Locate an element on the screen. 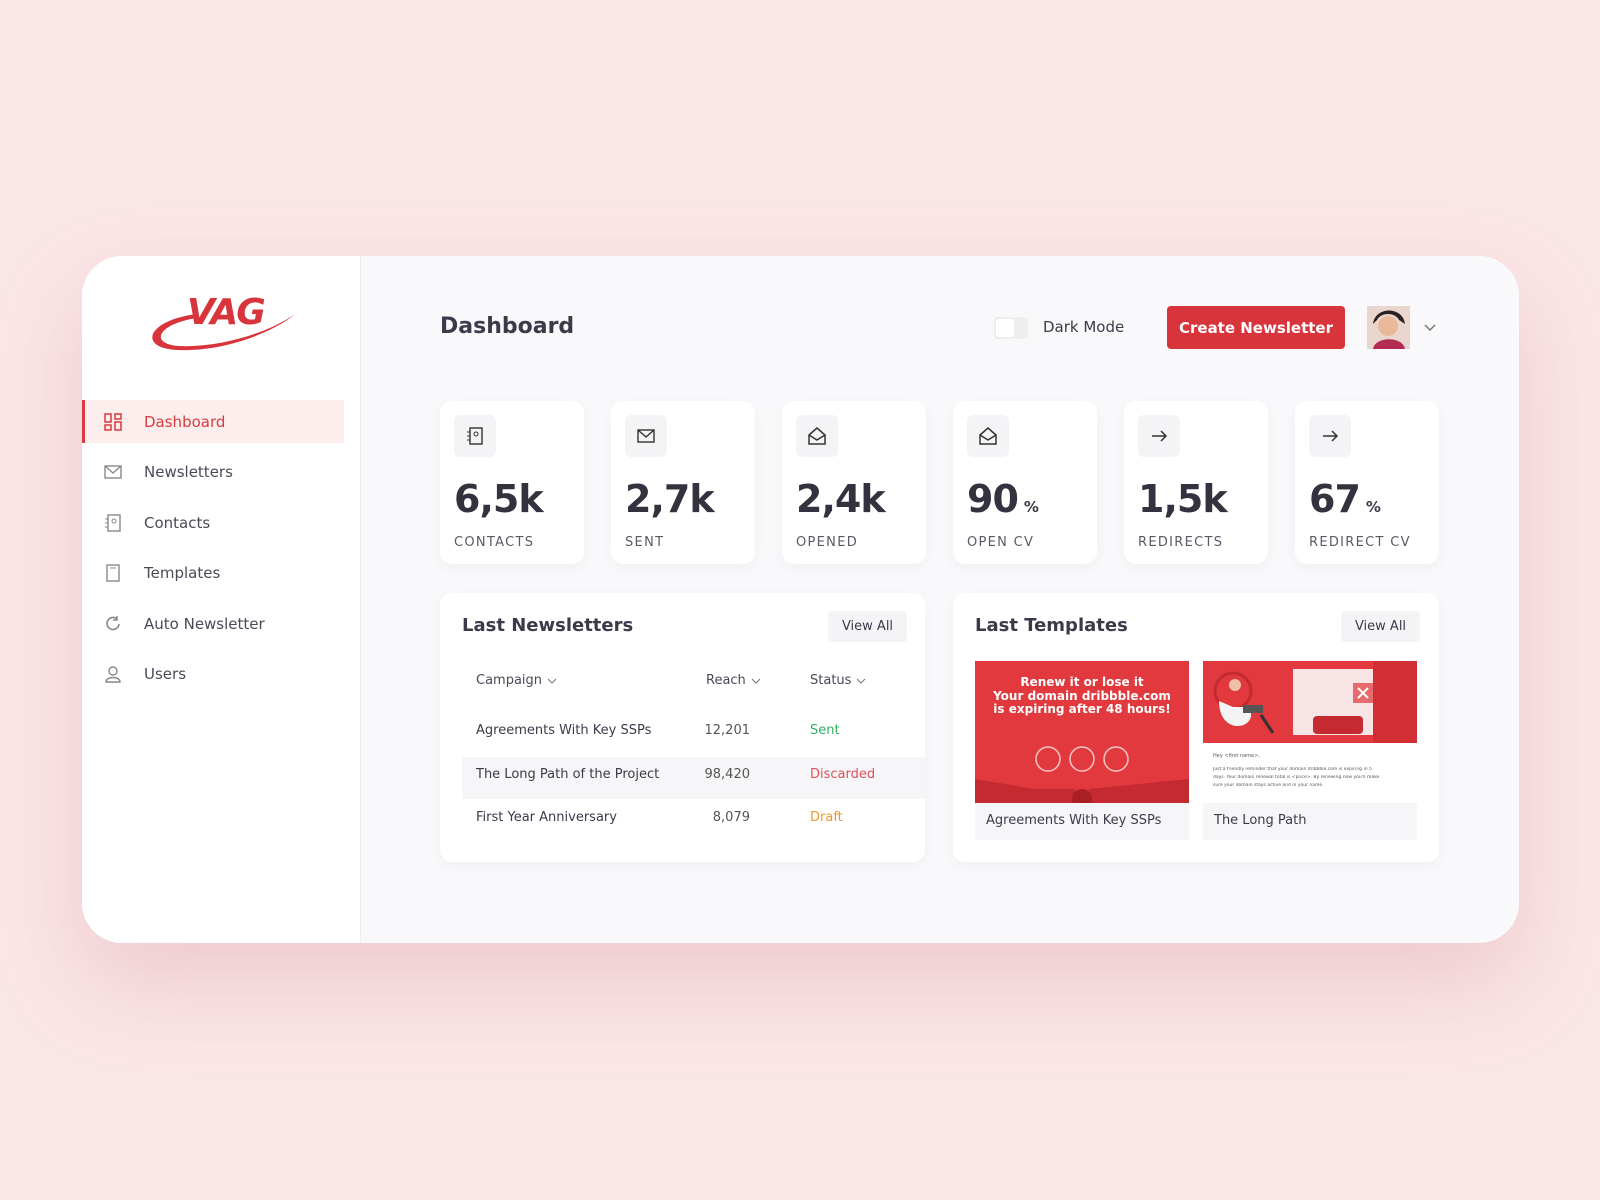  stat-value: 6,5k is located at coordinates (499, 499).